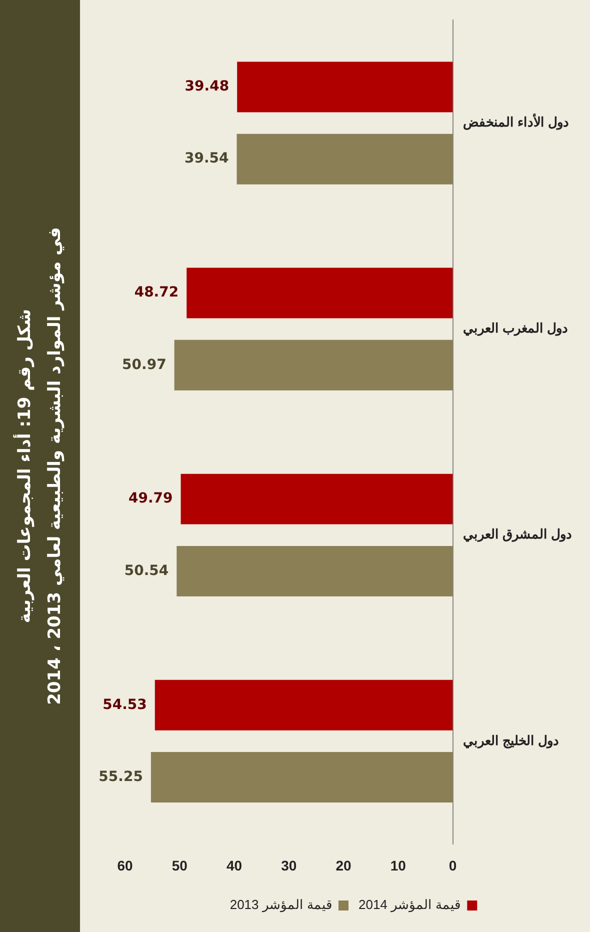  What do you see at coordinates (344, 865) in the screenshot?
I see `x-tick-label: 20` at bounding box center [344, 865].